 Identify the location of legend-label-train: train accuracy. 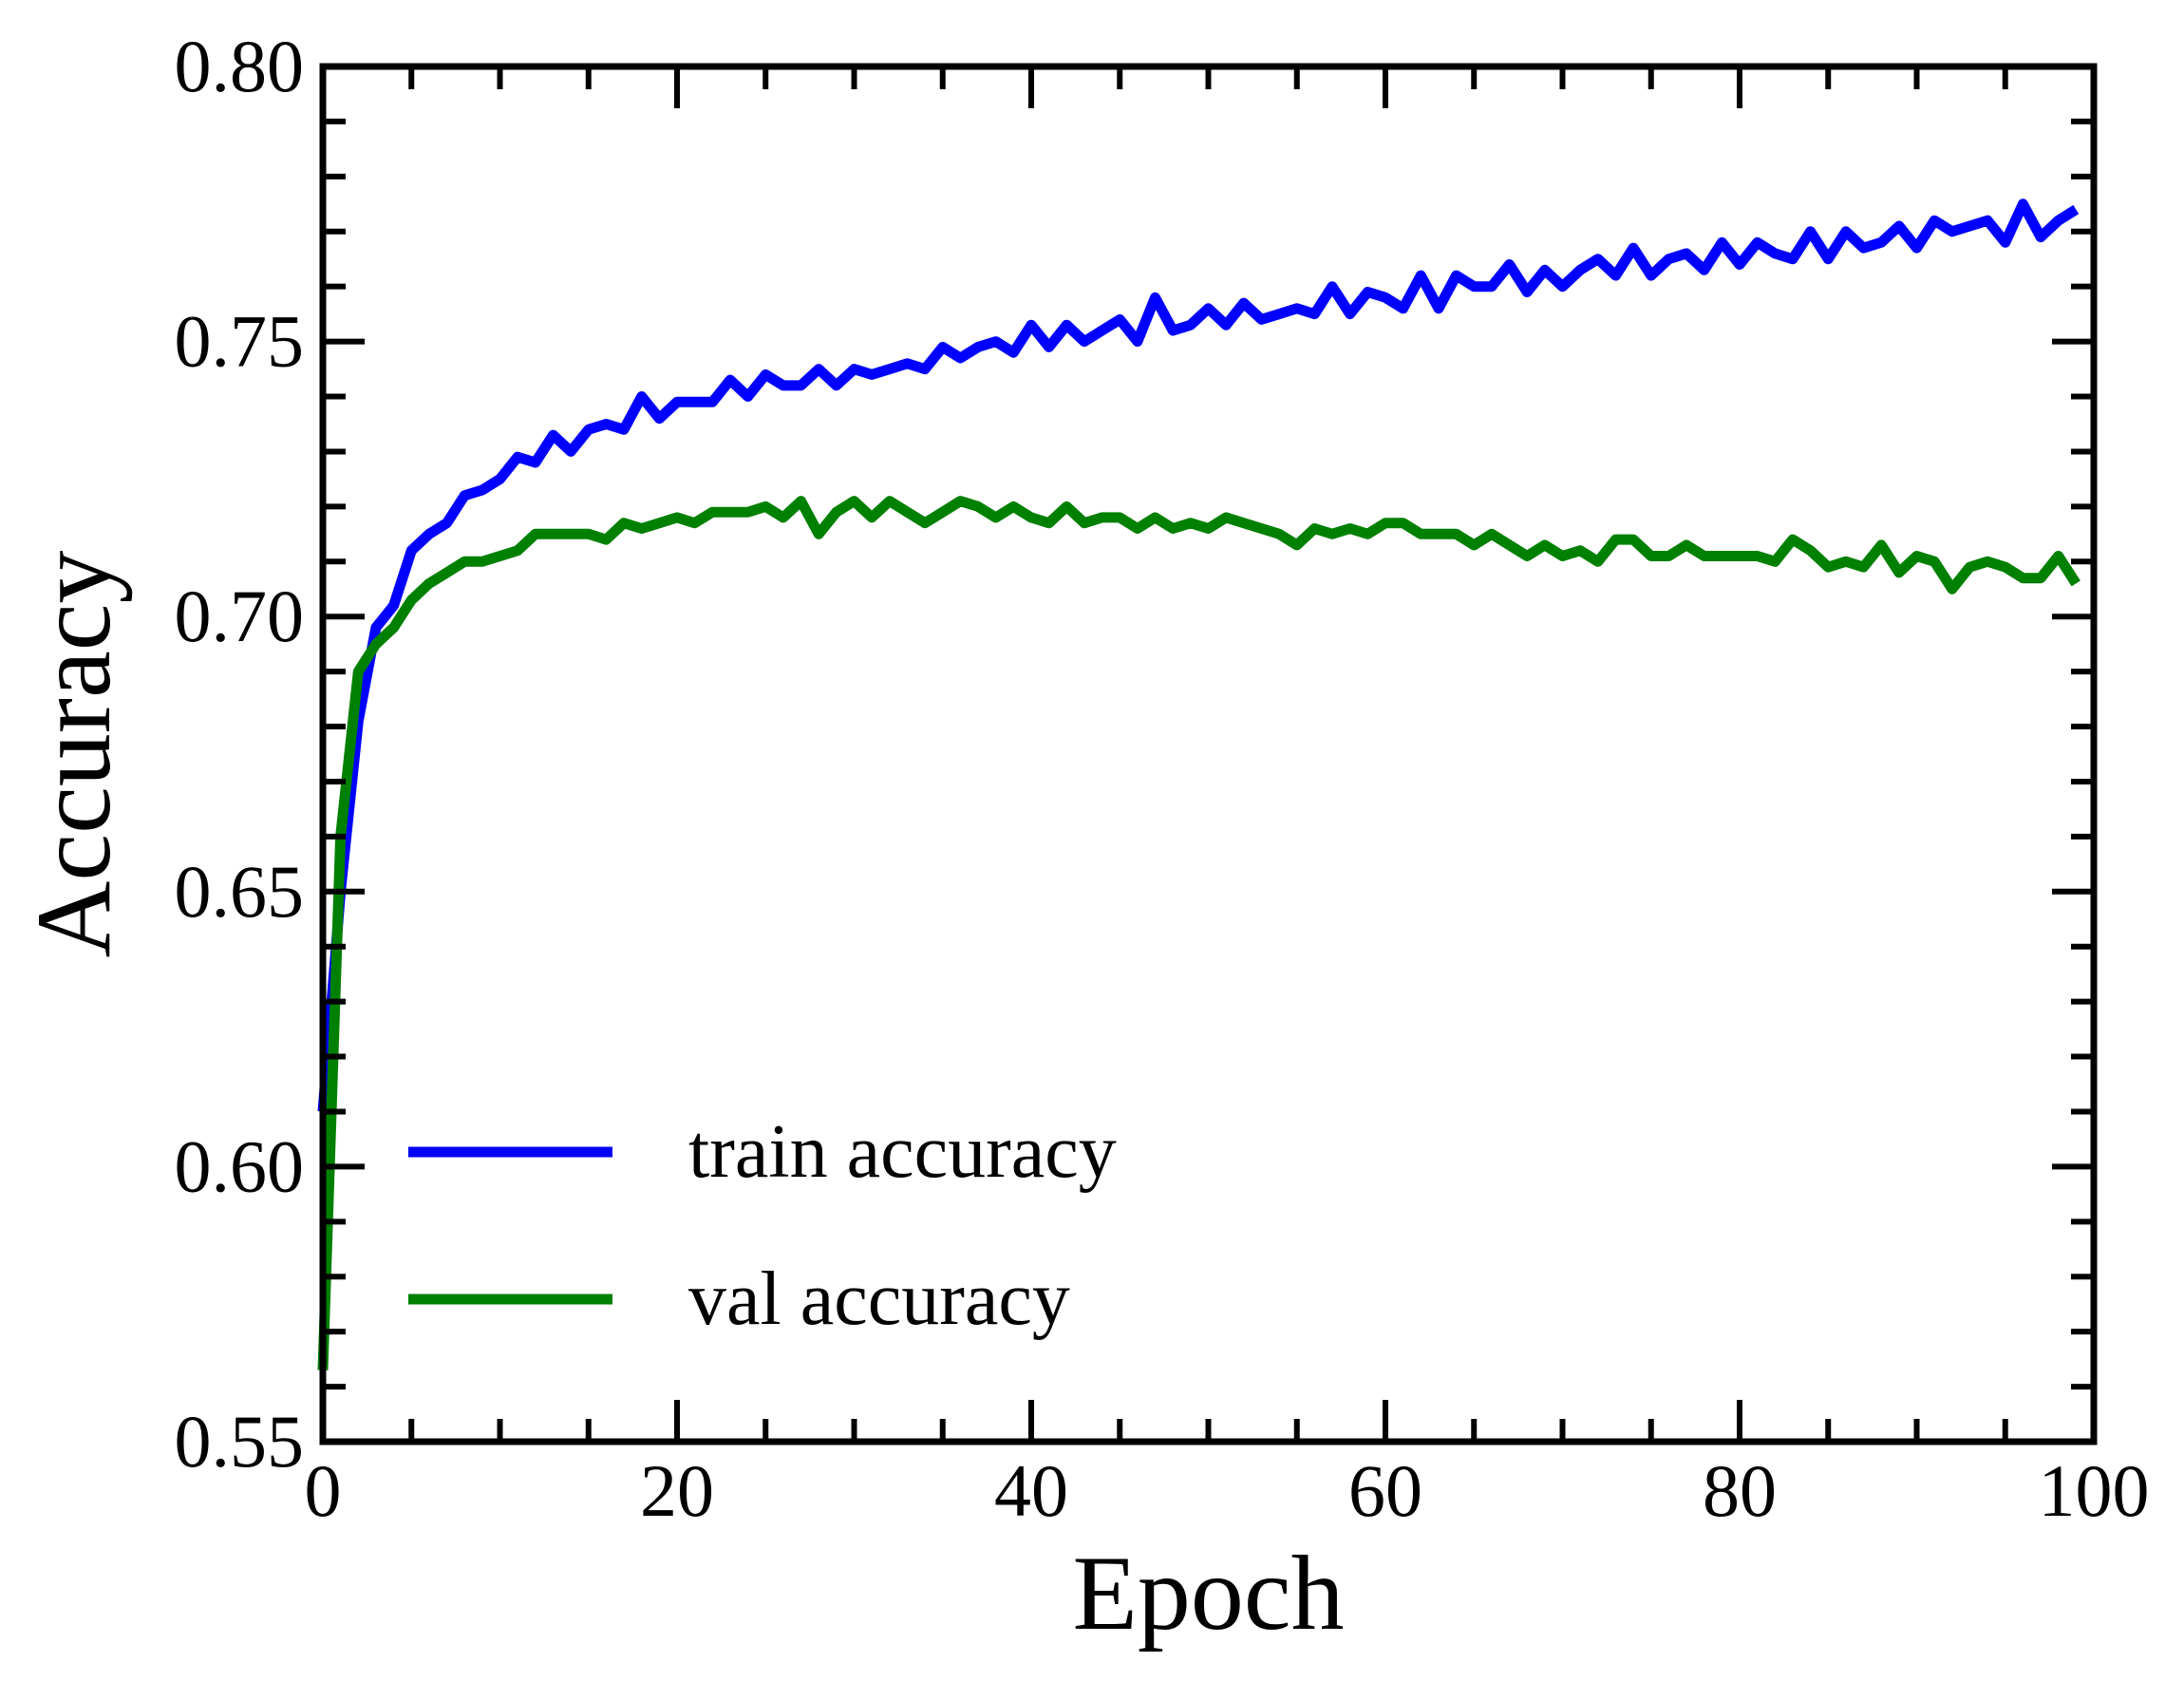
(903, 1152).